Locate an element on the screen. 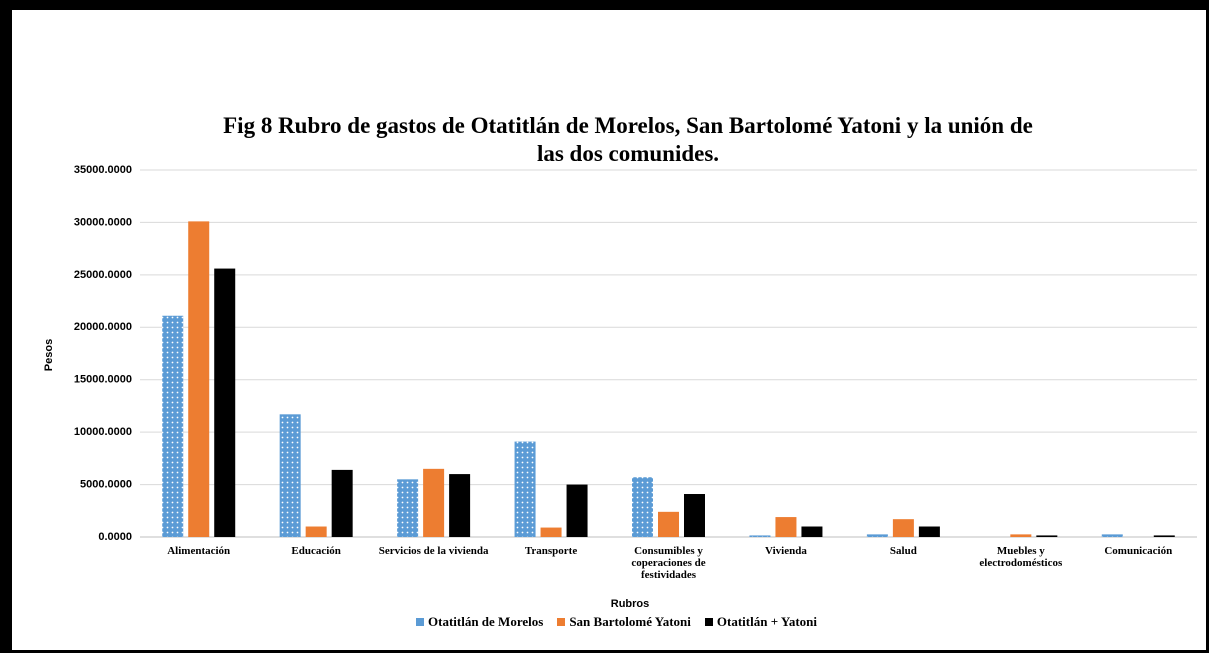 Image resolution: width=1209 pixels, height=653 pixels. y-tick-label: 5000.0000 is located at coordinates (106, 484).